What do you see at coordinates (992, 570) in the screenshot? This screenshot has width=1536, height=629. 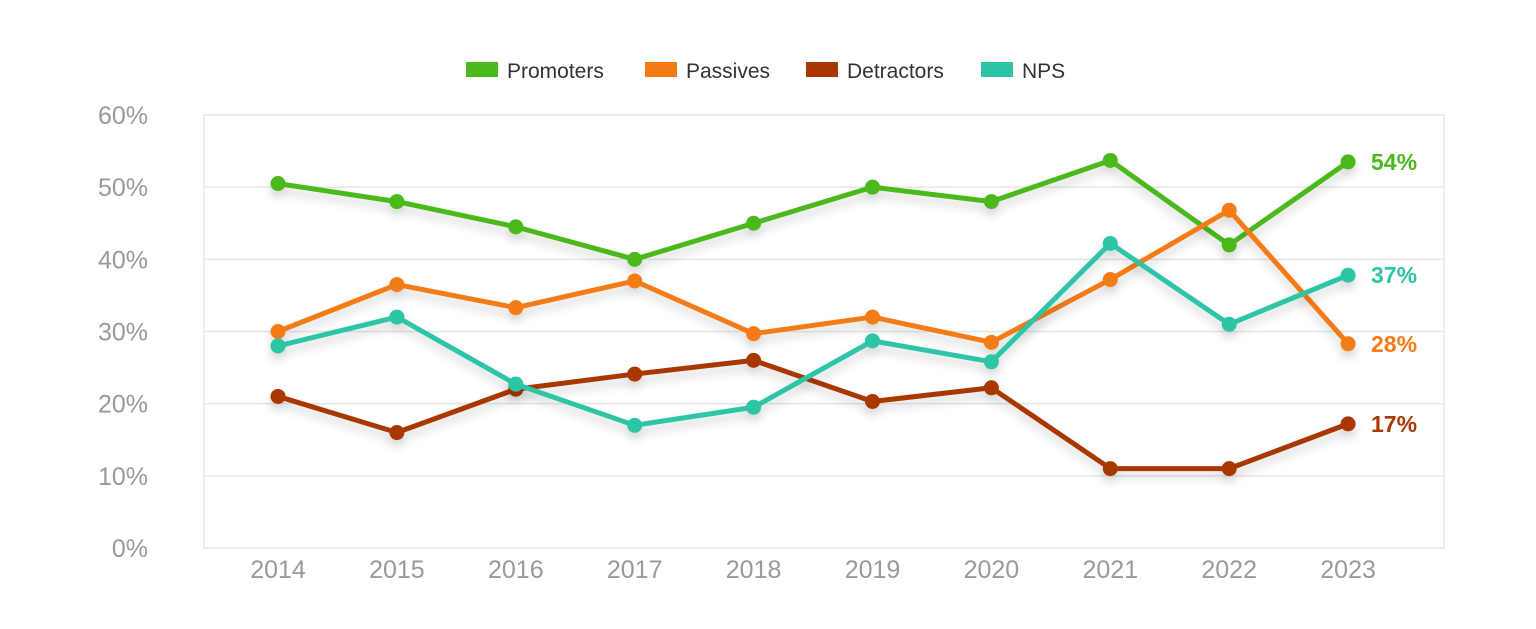 I see `x-tick-label: 2020` at bounding box center [992, 570].